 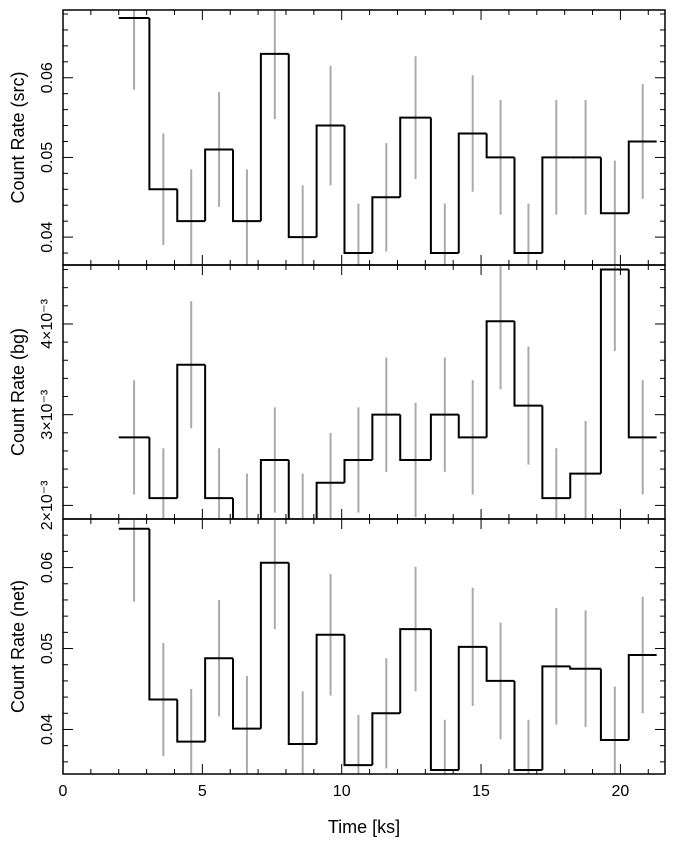 What do you see at coordinates (621, 791) in the screenshot?
I see `x-tick-label: 20` at bounding box center [621, 791].